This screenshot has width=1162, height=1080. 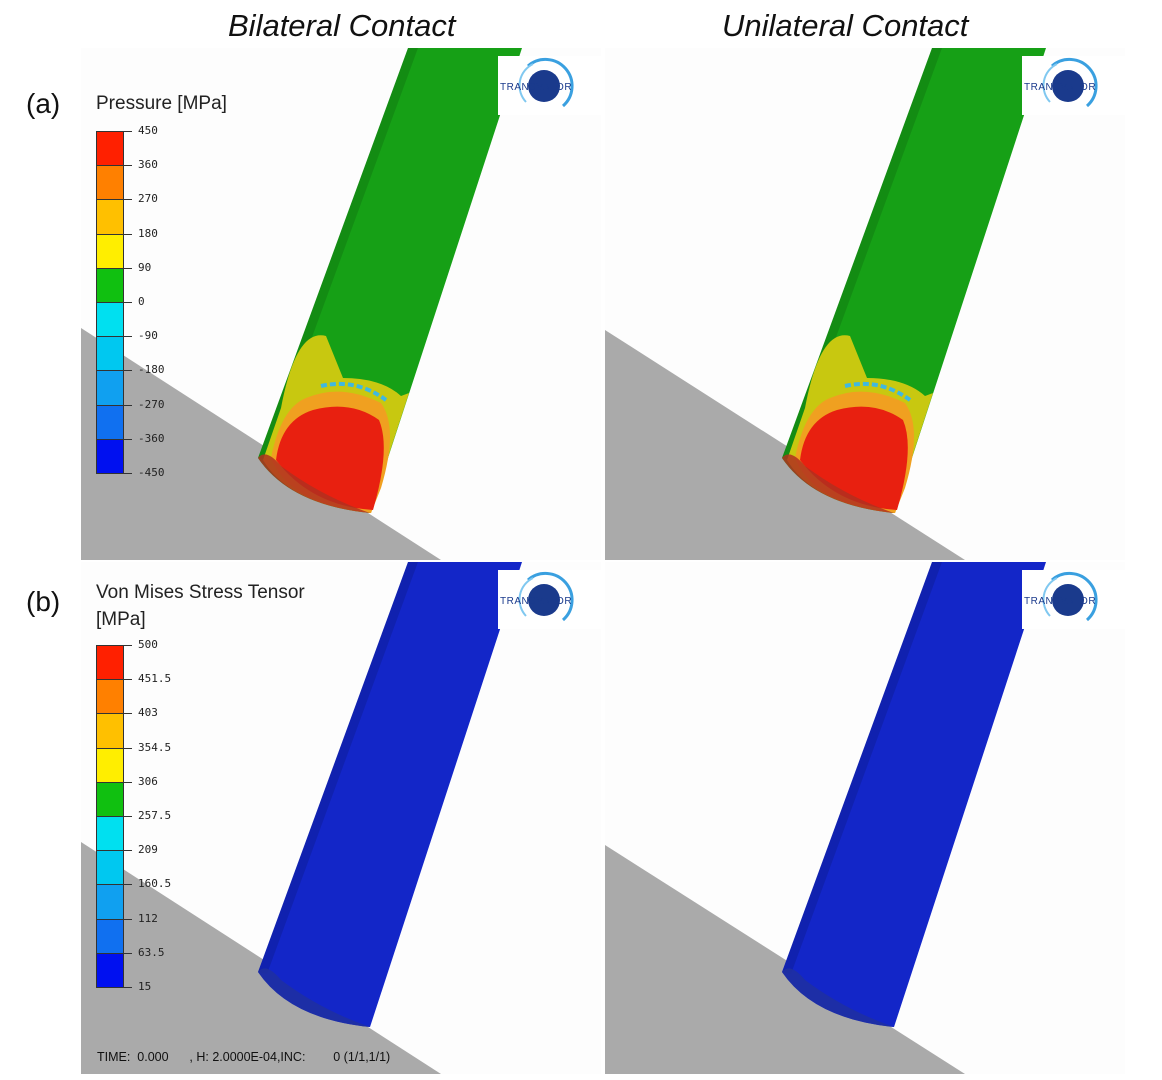 I want to click on legend-tick-label: -450, so click(x=151, y=472).